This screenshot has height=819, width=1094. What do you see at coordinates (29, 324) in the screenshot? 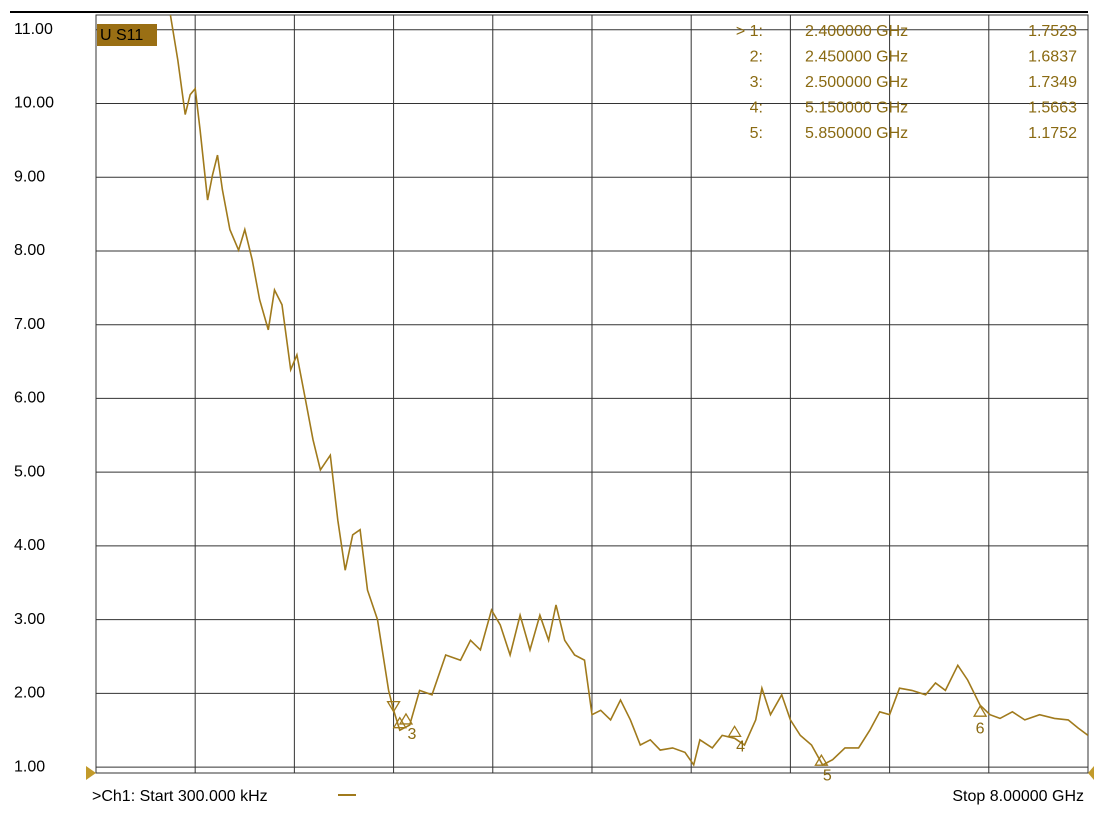
I see `y-tick-label: 7.00` at bounding box center [29, 324].